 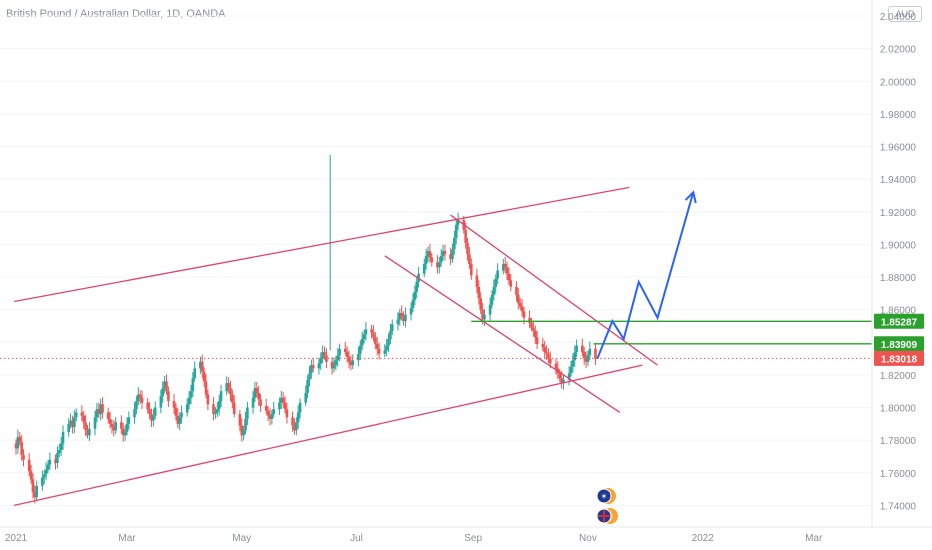 I want to click on price-label-text: 1.83018, so click(x=899, y=359).